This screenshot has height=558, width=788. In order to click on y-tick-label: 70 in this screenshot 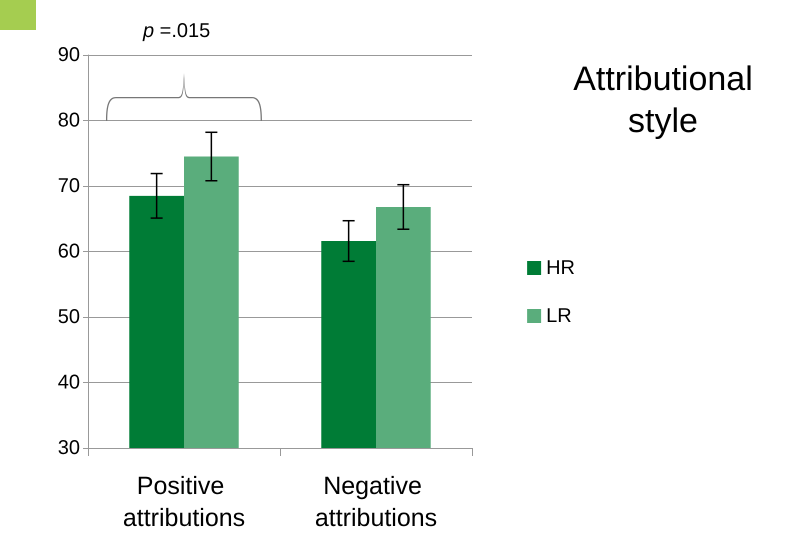, I will do `click(69, 186)`.